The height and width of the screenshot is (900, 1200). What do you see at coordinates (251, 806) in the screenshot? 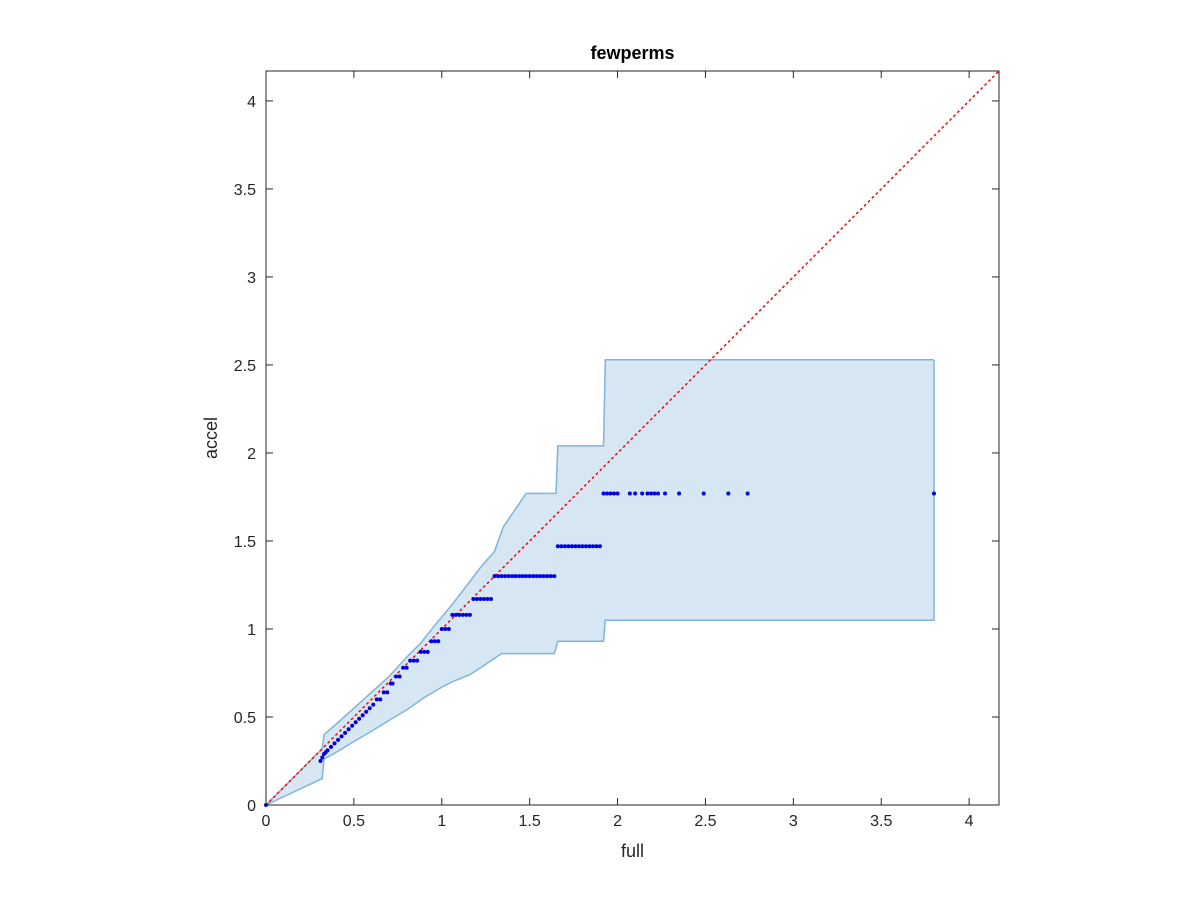
I see `y-tick-label: 0` at bounding box center [251, 806].